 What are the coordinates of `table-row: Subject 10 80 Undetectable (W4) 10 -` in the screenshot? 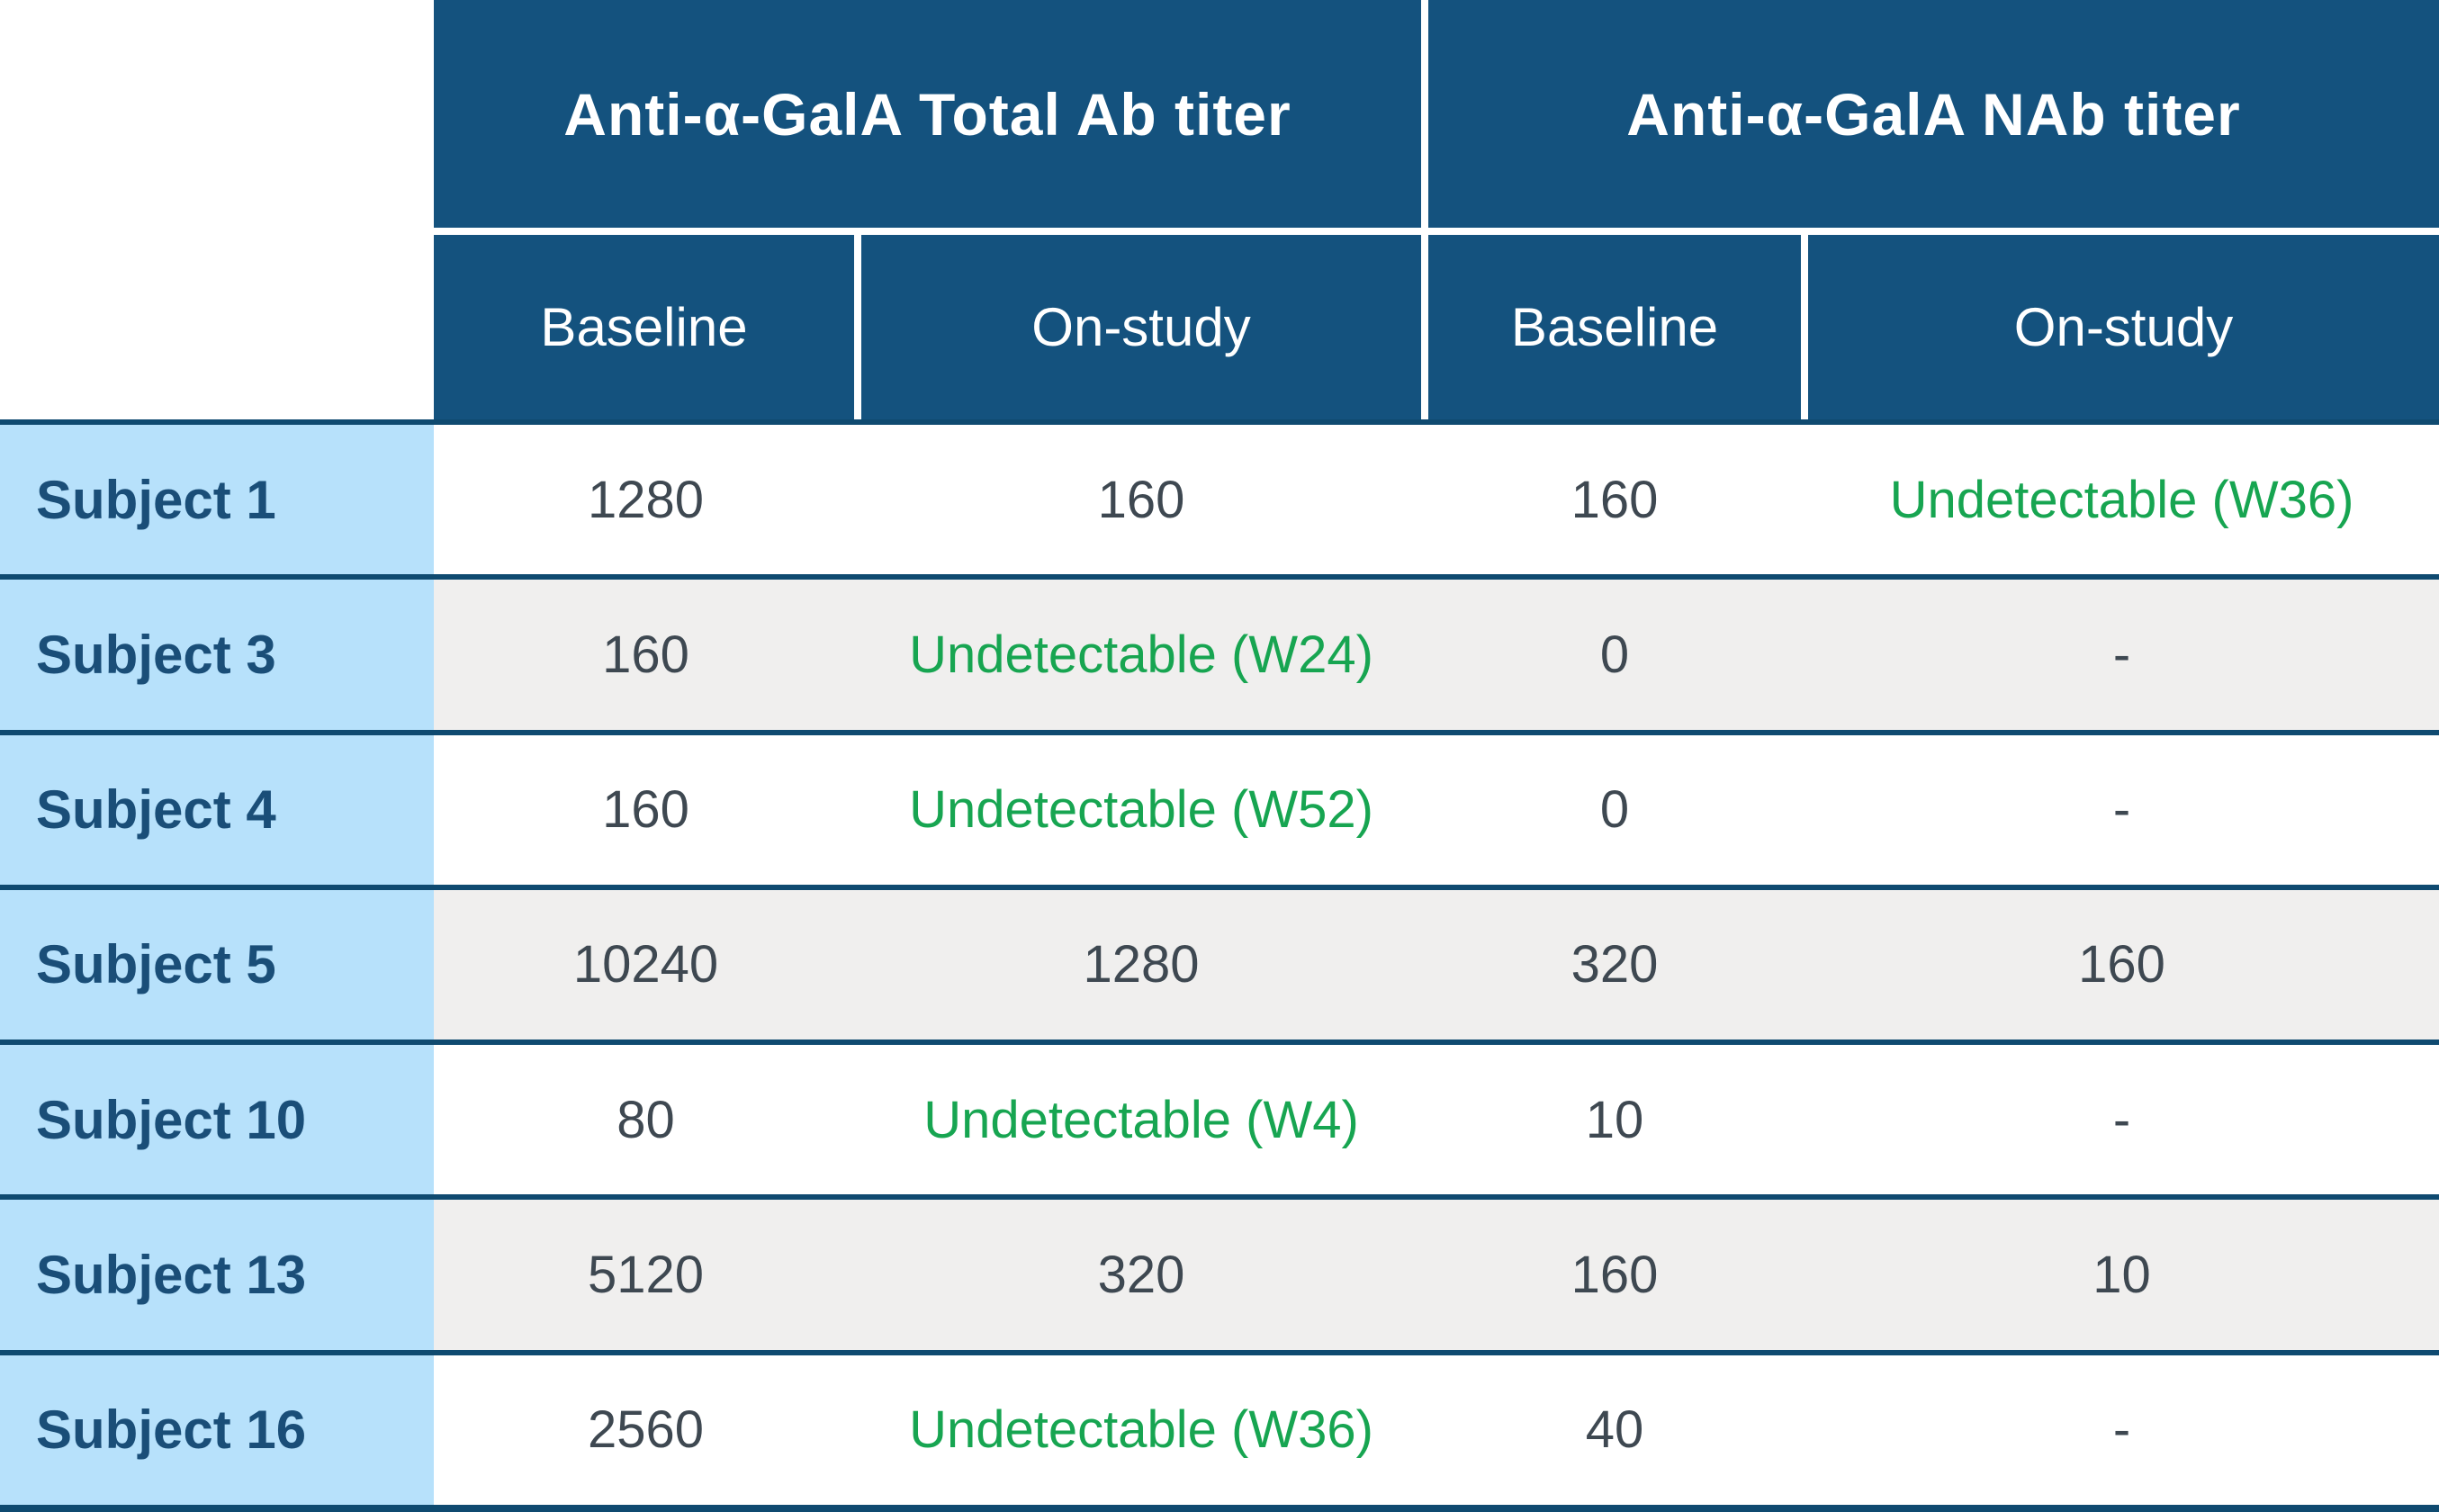 It's located at (1219, 1123).